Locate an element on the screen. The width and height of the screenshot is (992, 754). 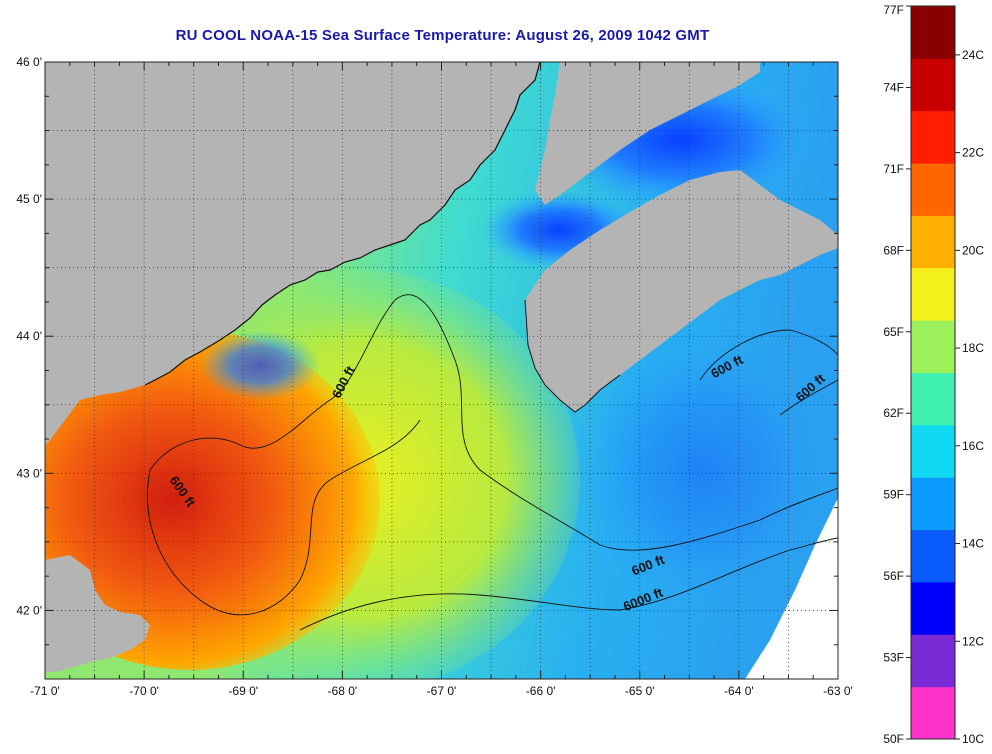
lon-tick-label: -70 0' is located at coordinates (144, 691).